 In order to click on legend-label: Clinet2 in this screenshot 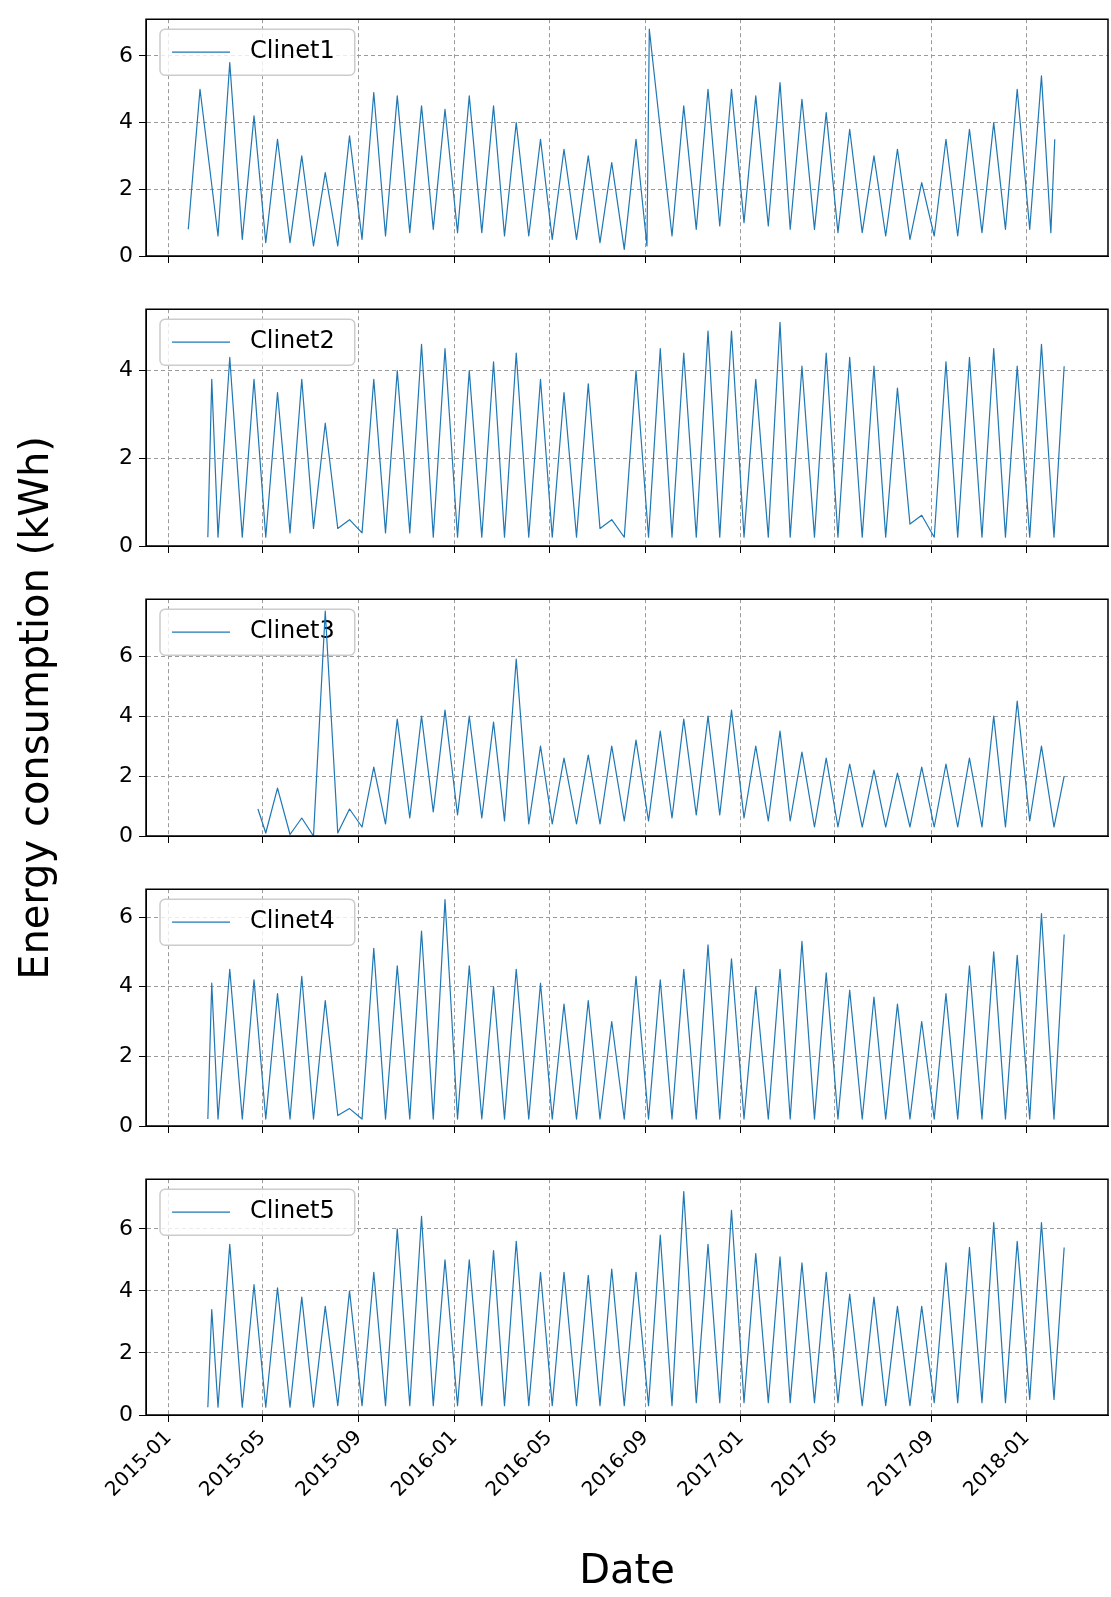, I will do `click(292, 340)`.